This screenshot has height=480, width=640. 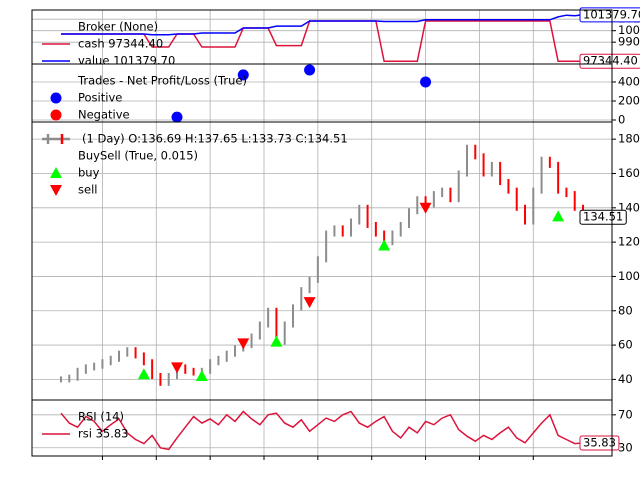 What do you see at coordinates (625, 310) in the screenshot?
I see `y-tick-label: 80` at bounding box center [625, 310].